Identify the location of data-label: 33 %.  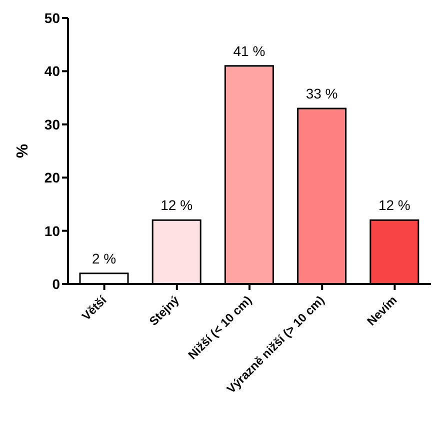
(322, 93).